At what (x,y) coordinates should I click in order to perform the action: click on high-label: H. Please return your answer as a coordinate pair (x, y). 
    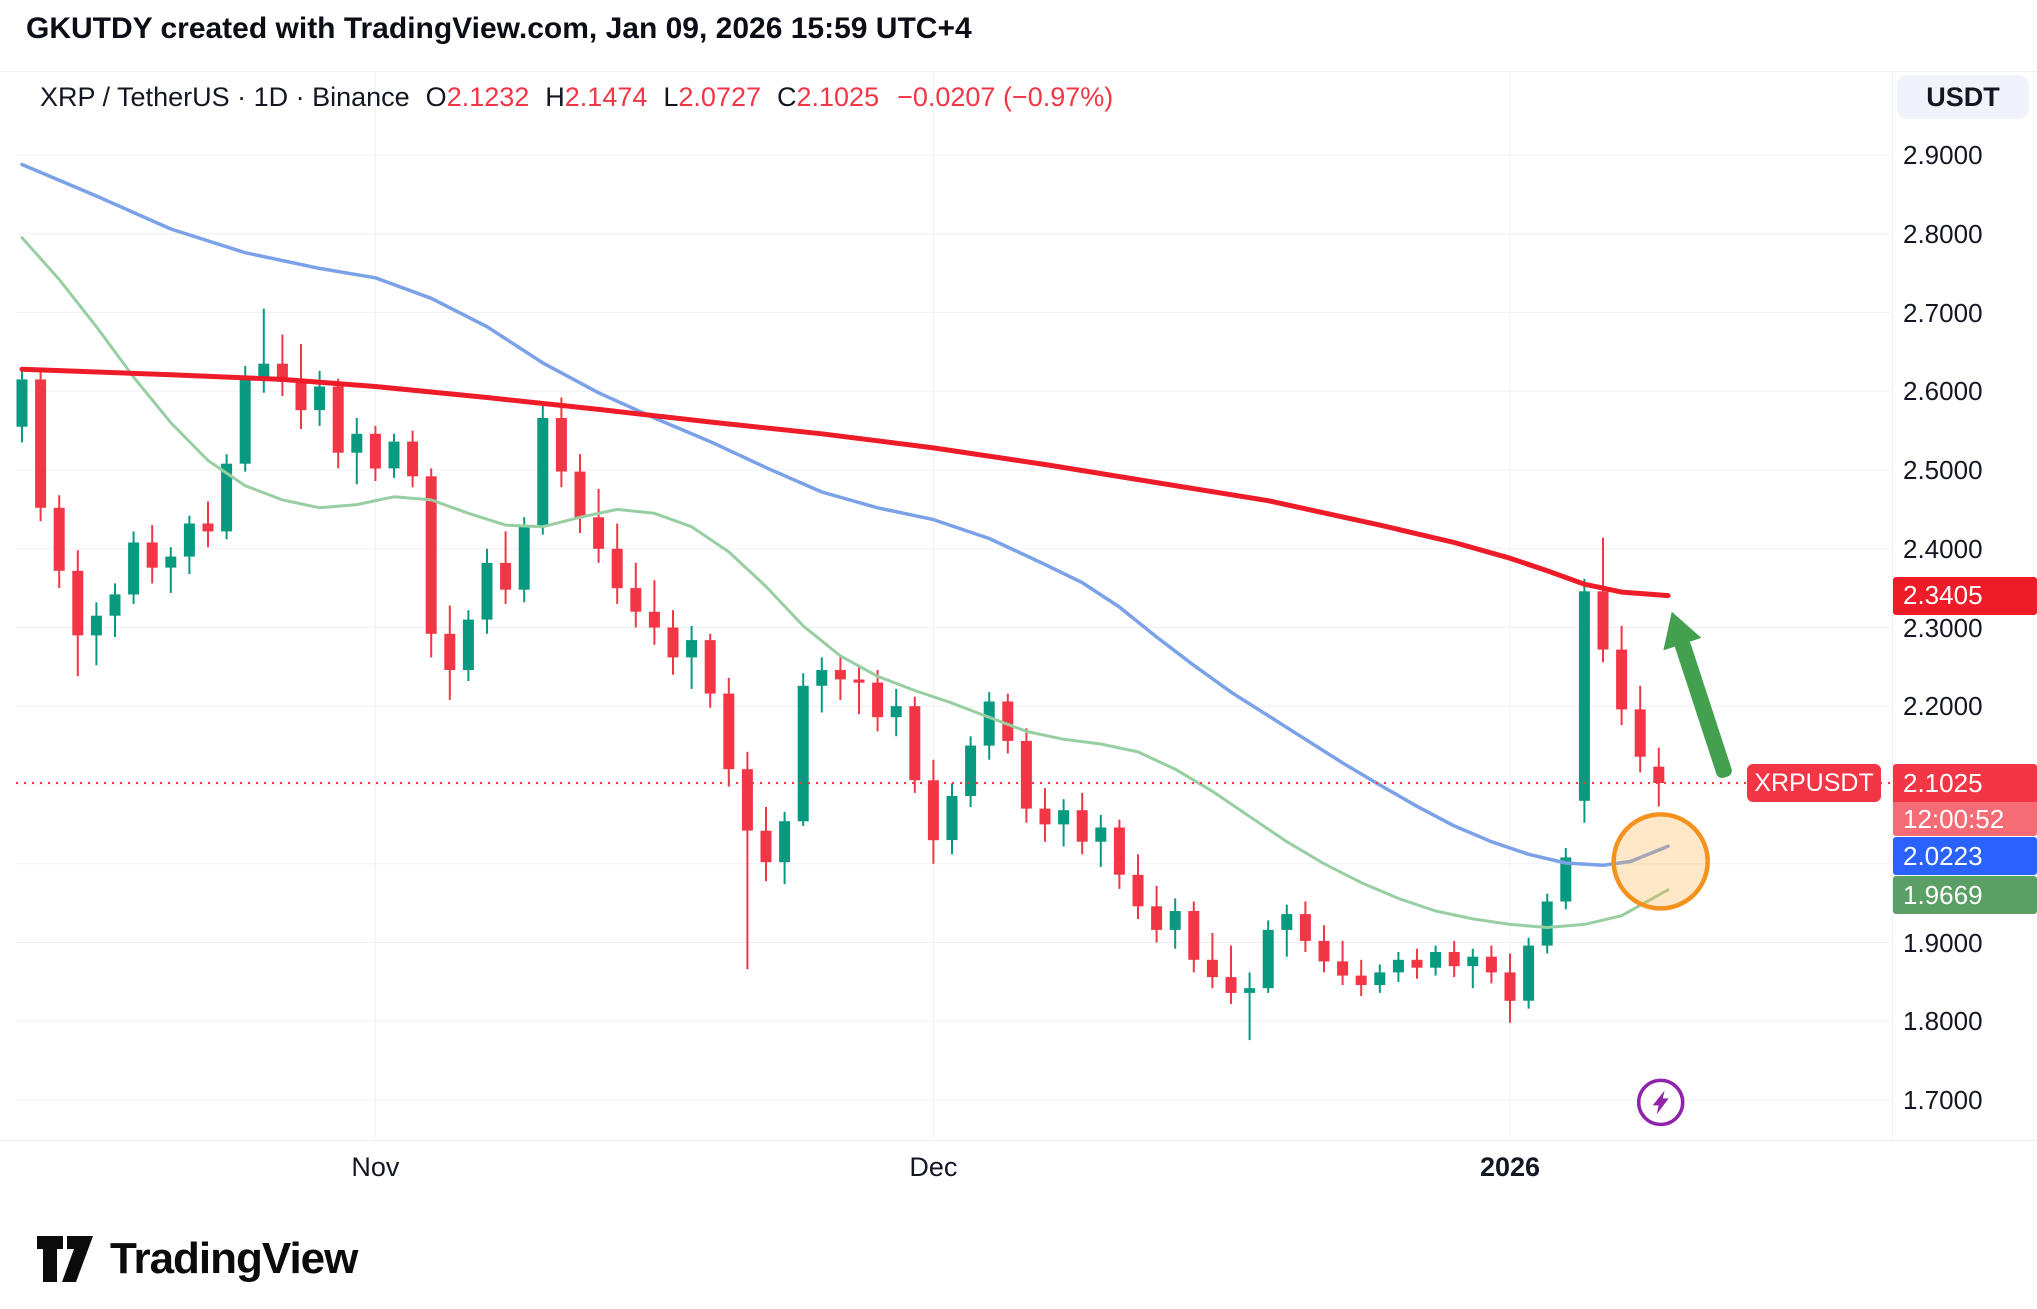
    Looking at the image, I should click on (555, 97).